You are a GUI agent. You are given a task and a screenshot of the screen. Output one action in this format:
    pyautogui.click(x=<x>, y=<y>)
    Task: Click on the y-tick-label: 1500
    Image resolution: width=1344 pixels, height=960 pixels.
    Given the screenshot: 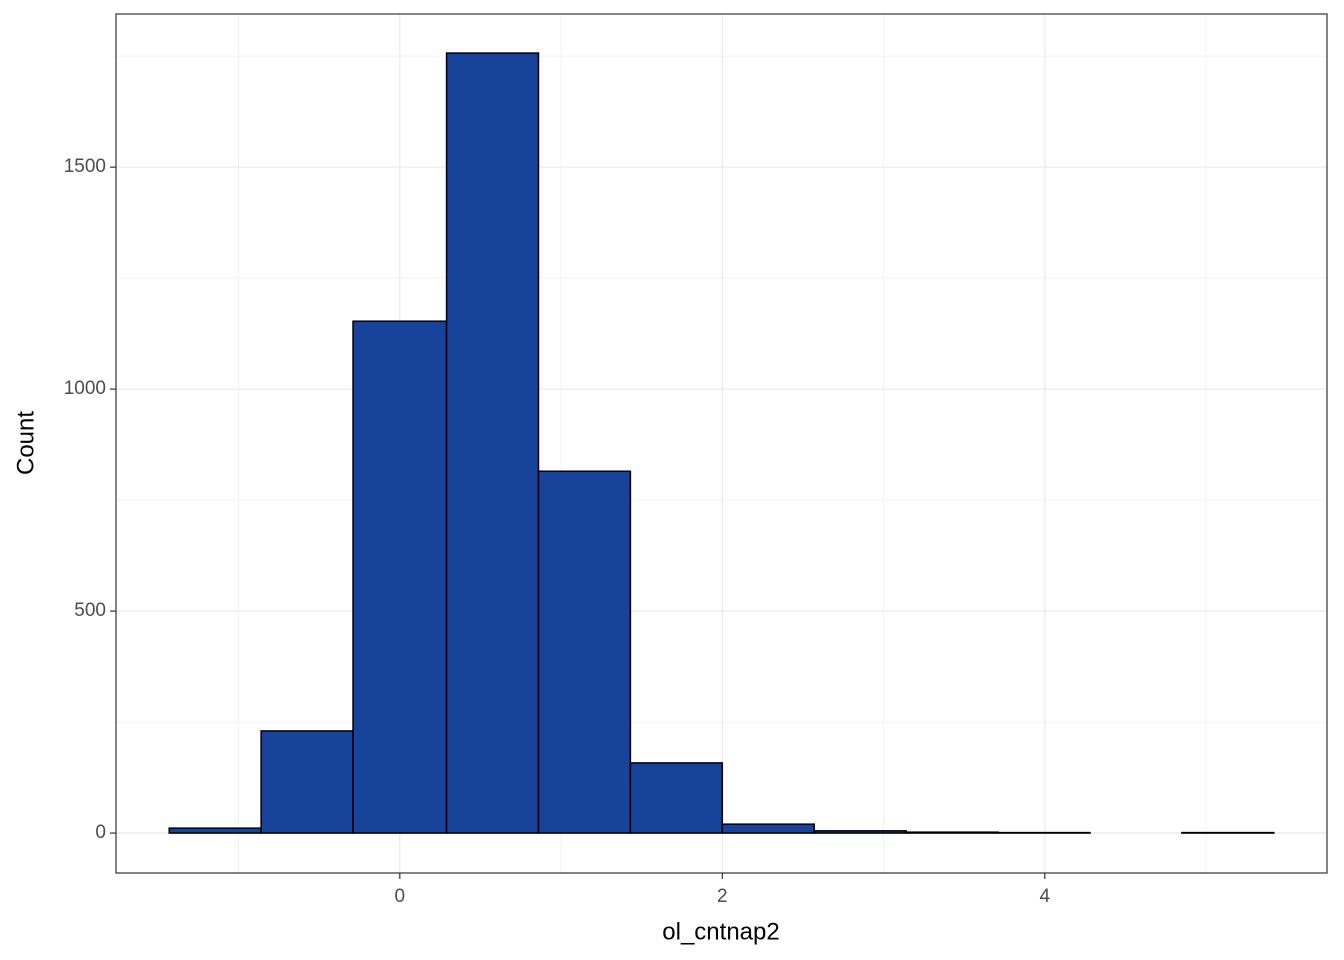 What is the action you would take?
    pyautogui.click(x=85, y=166)
    